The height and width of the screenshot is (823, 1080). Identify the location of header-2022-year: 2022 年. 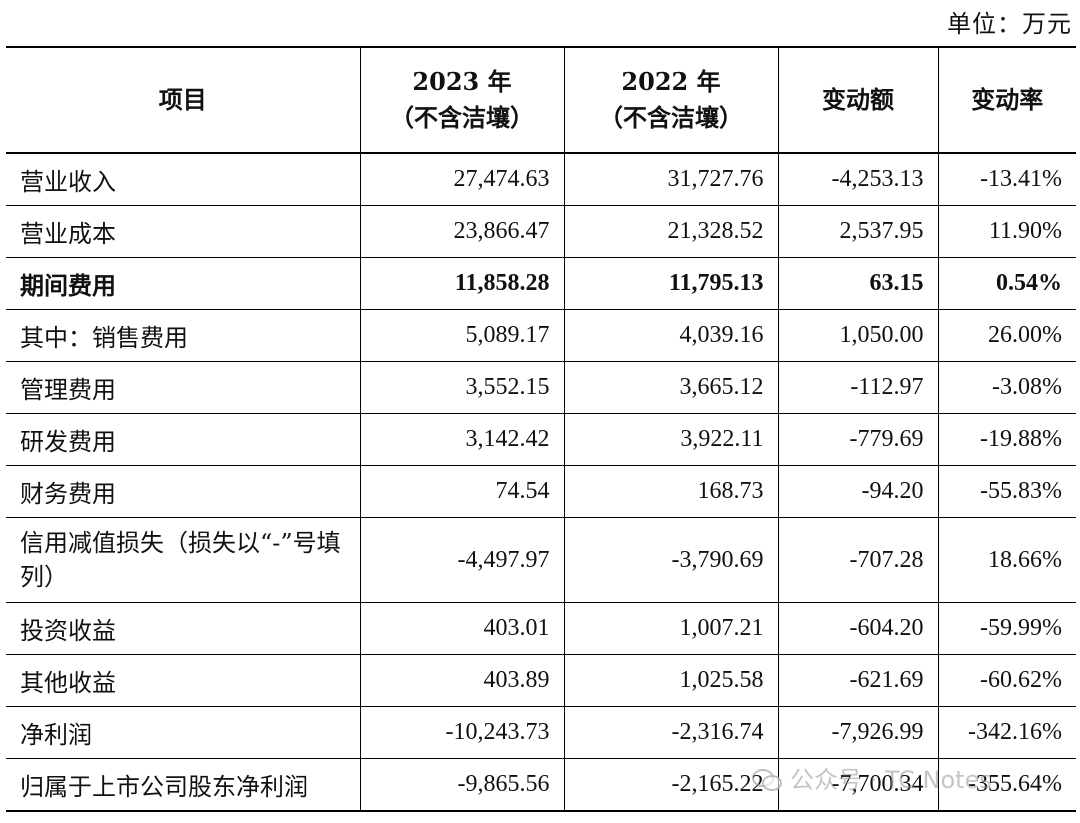
(671, 81).